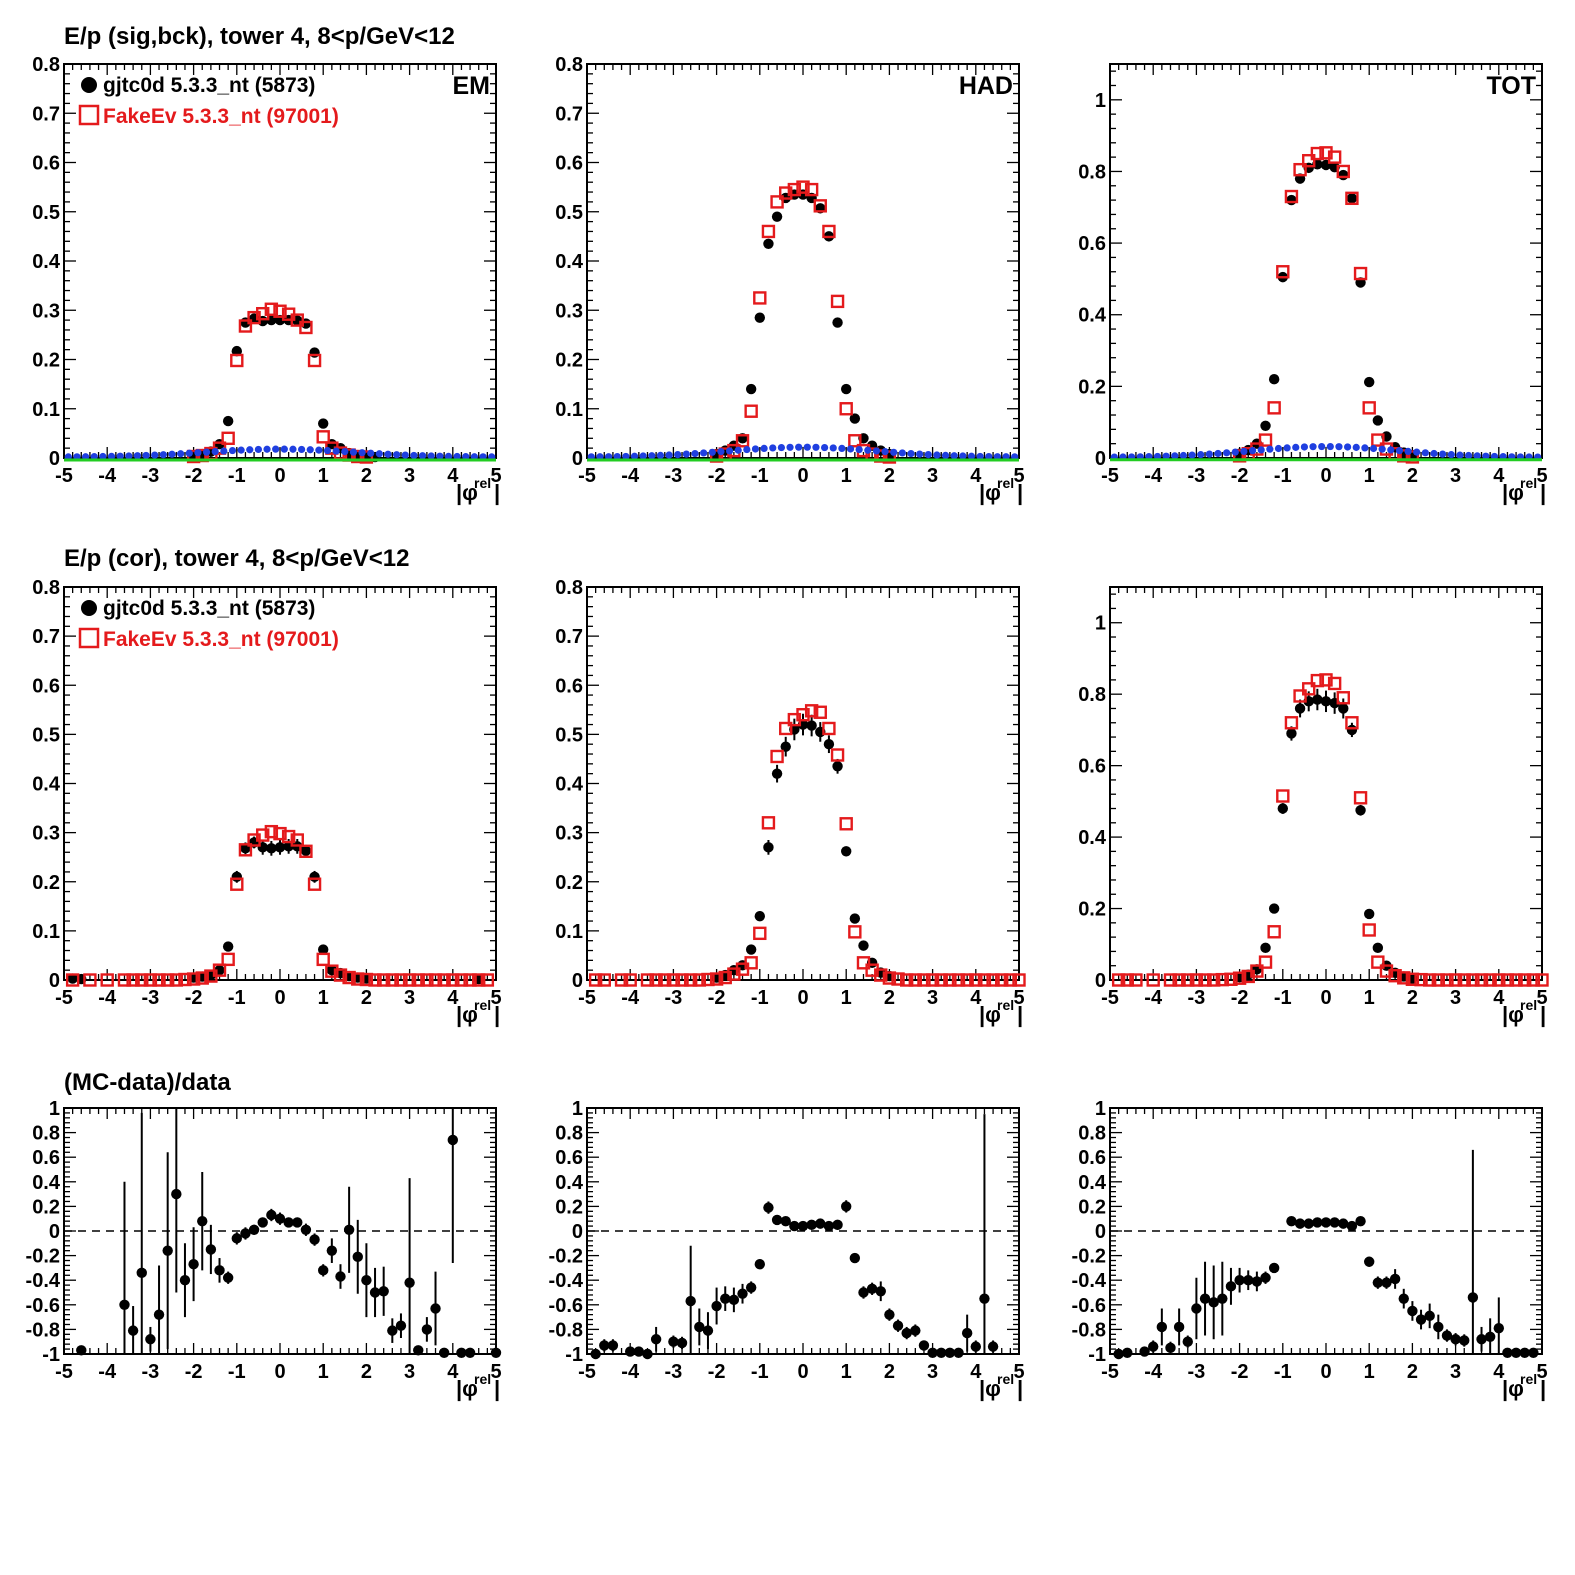  I want to click on row-title-cor: E/p (cor), tower 4, 8<p/GeV<12, so click(236, 558).